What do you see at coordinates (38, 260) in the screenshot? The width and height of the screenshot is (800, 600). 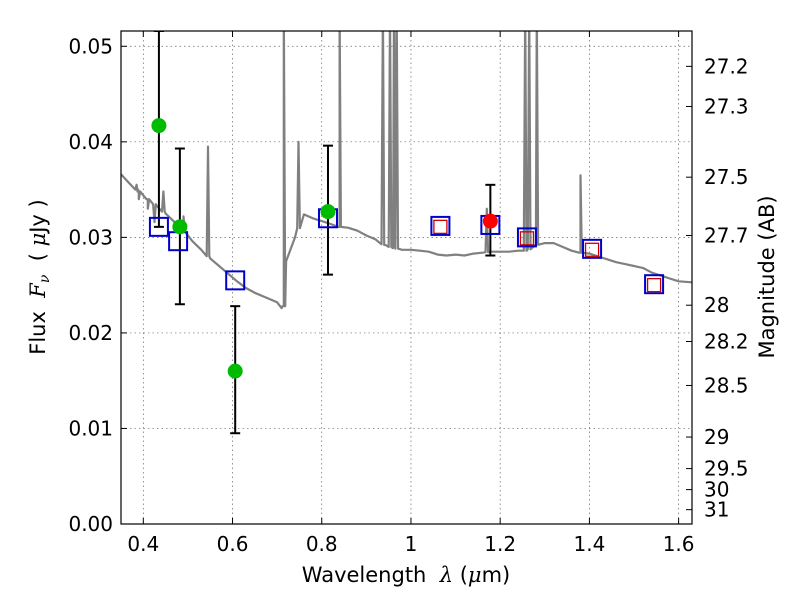 I see `y-axis-label-part: (` at bounding box center [38, 260].